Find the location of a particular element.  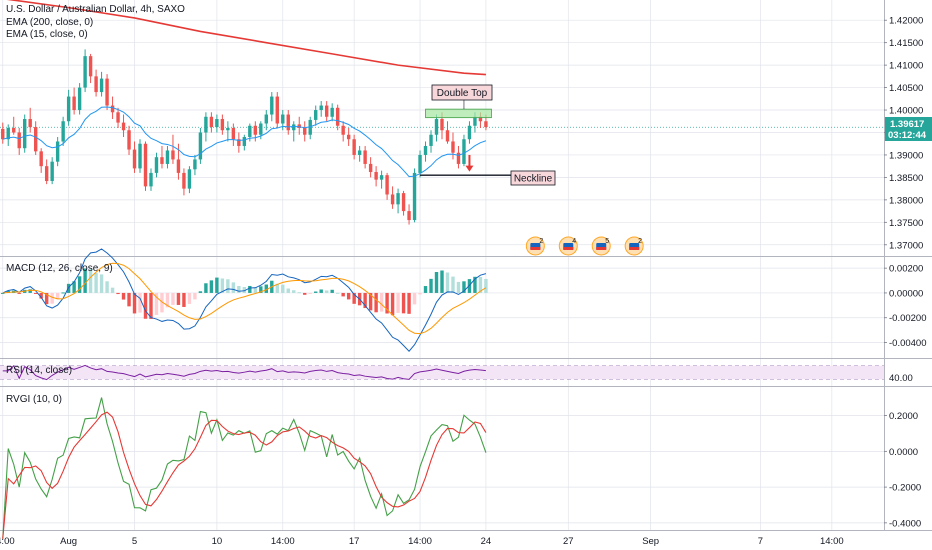

rsi-legend: RSI (14, close) is located at coordinates (39, 370).